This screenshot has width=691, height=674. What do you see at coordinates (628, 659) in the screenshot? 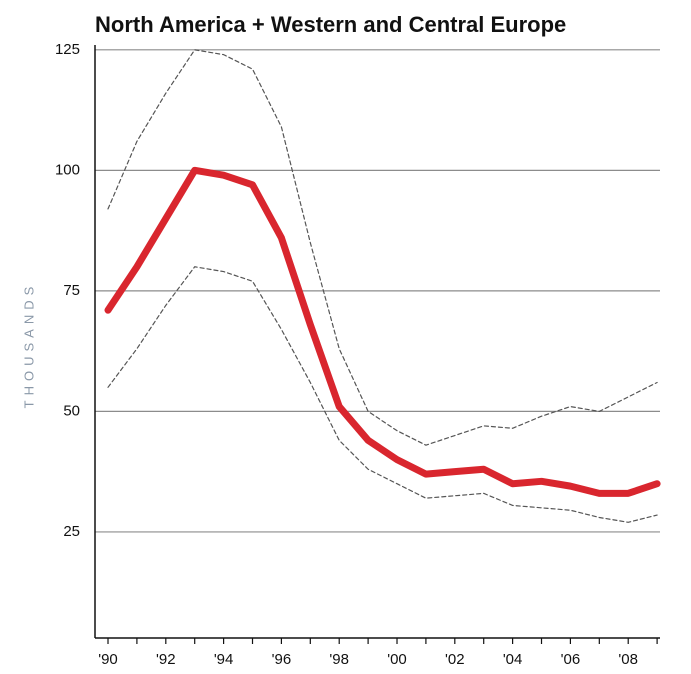
I see `x-tick-label: '08` at bounding box center [628, 659].